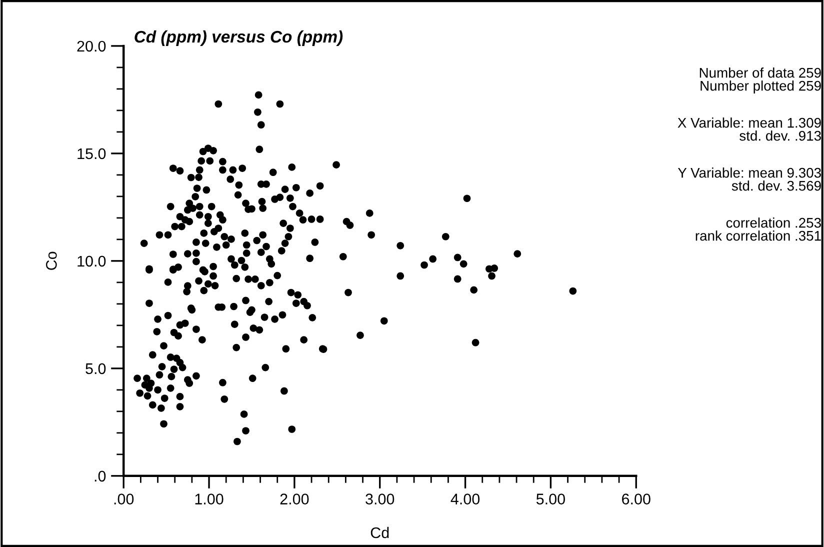 This screenshot has width=824, height=547. Describe the element at coordinates (379, 532) in the screenshot. I see `x-axis-title: Cd` at that location.